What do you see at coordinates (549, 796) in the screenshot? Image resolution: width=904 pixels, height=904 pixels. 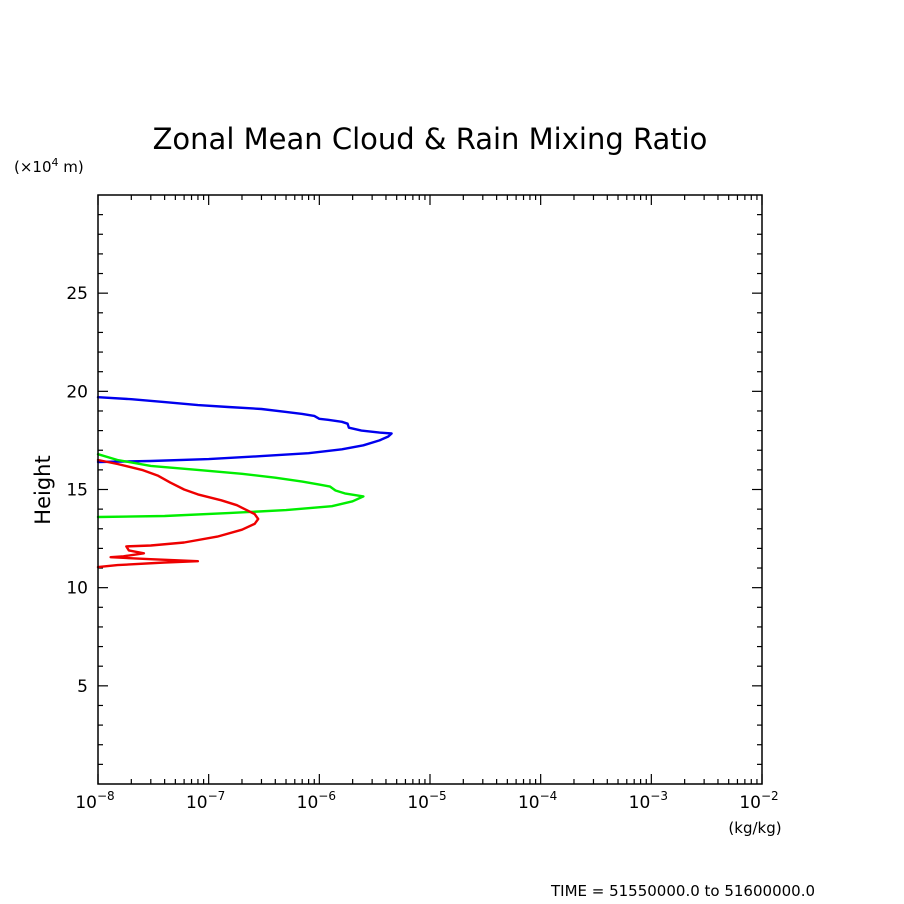 I see `x-tick-label-exponent: −4` at bounding box center [549, 796].